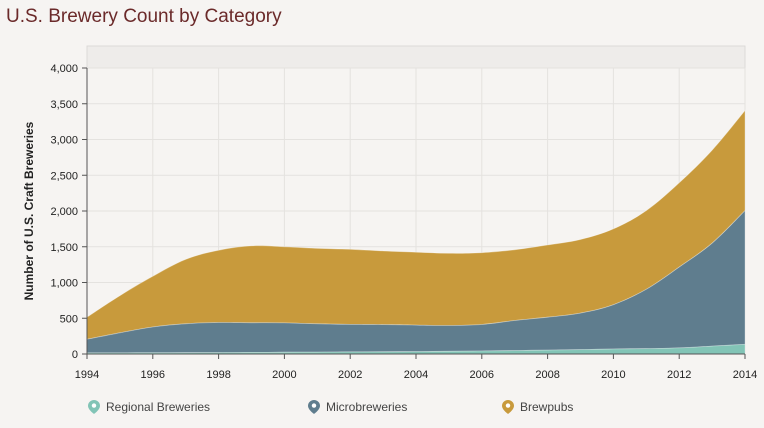 The width and height of the screenshot is (764, 428). What do you see at coordinates (75, 355) in the screenshot?
I see `y-tick-label: 0` at bounding box center [75, 355].